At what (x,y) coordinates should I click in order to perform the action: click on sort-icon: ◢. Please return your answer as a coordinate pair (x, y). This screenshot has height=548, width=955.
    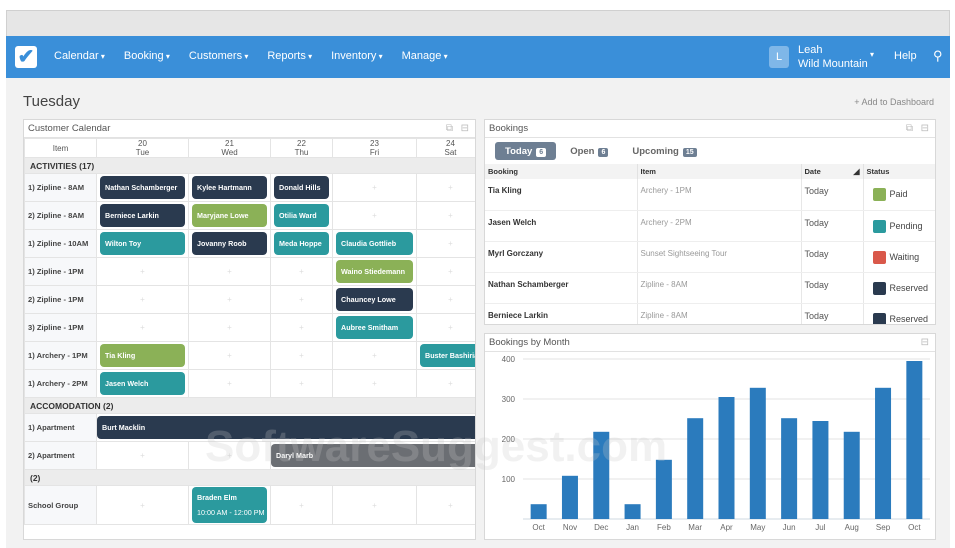
    Looking at the image, I should click on (856, 171).